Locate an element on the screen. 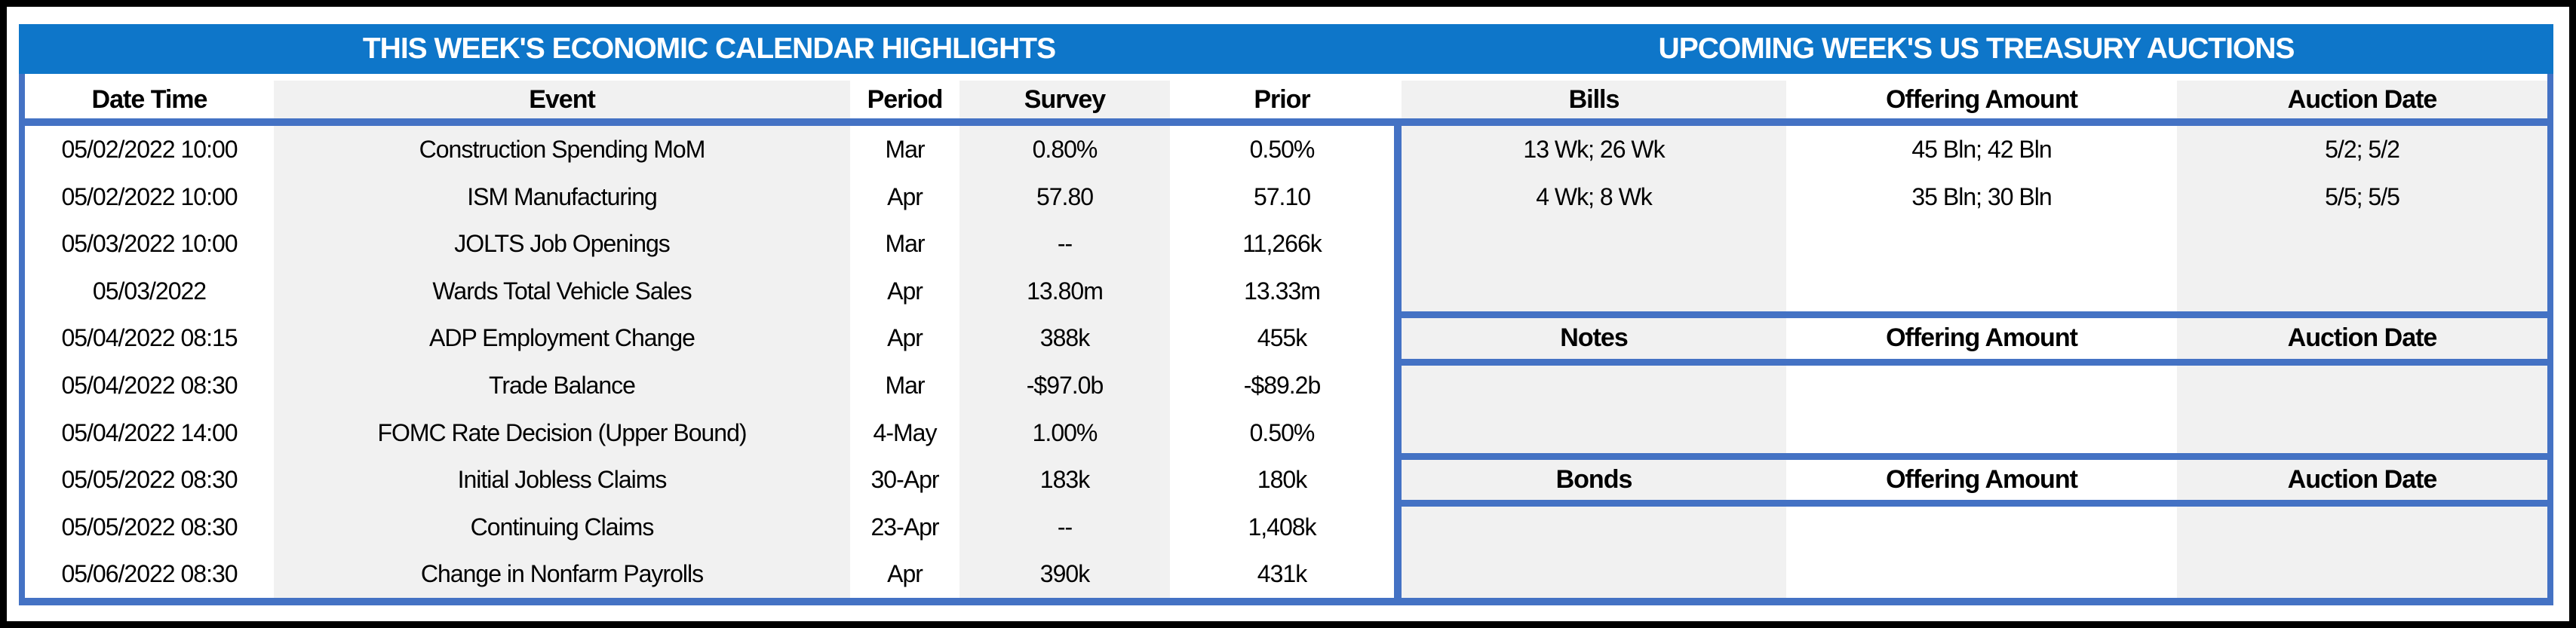 The width and height of the screenshot is (2576, 628). cell-auction-date: 5/2; 5/2 is located at coordinates (2362, 149).